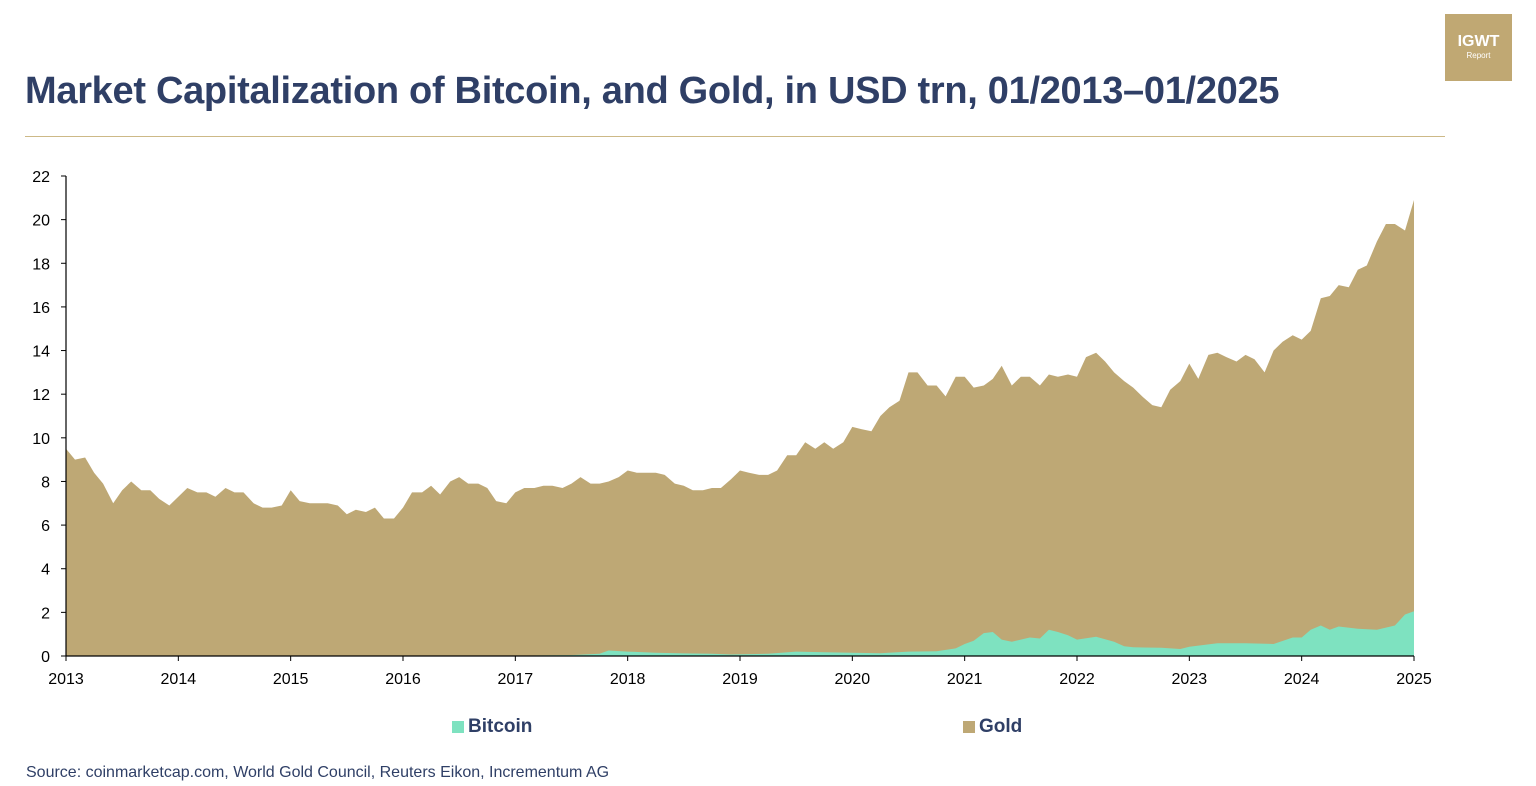 The image size is (1536, 786). What do you see at coordinates (500, 726) in the screenshot?
I see `legend-label-bitcoin: Bitcoin` at bounding box center [500, 726].